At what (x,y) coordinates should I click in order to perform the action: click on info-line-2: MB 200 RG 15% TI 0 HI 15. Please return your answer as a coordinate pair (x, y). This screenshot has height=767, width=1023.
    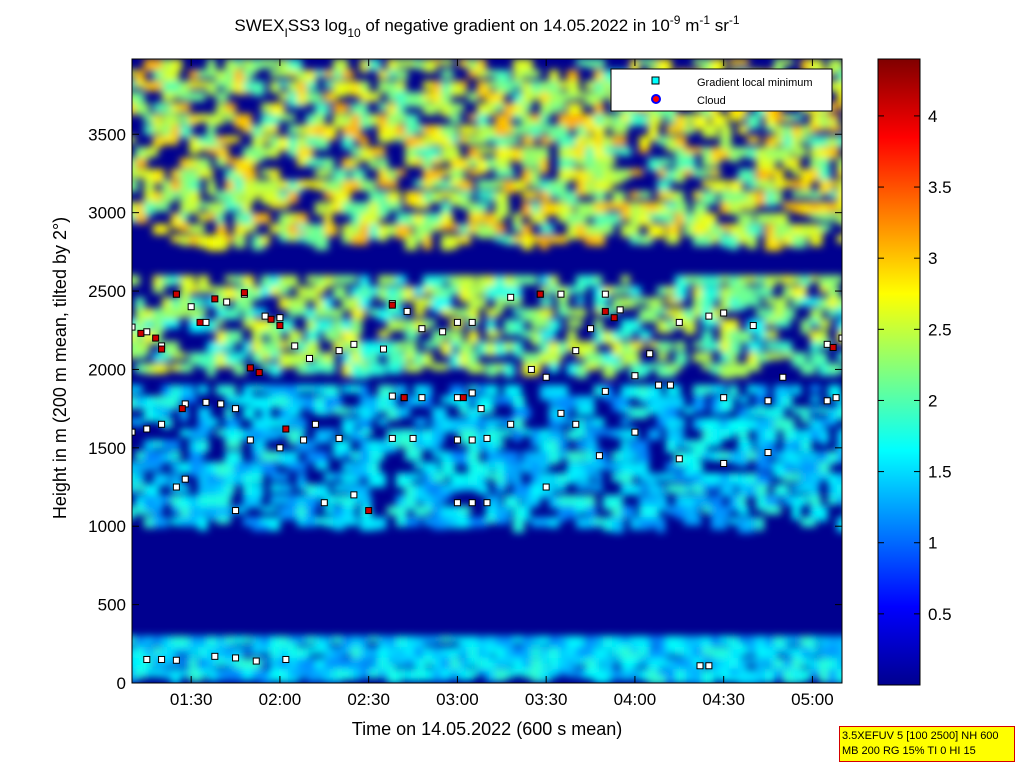
    Looking at the image, I should click on (909, 751).